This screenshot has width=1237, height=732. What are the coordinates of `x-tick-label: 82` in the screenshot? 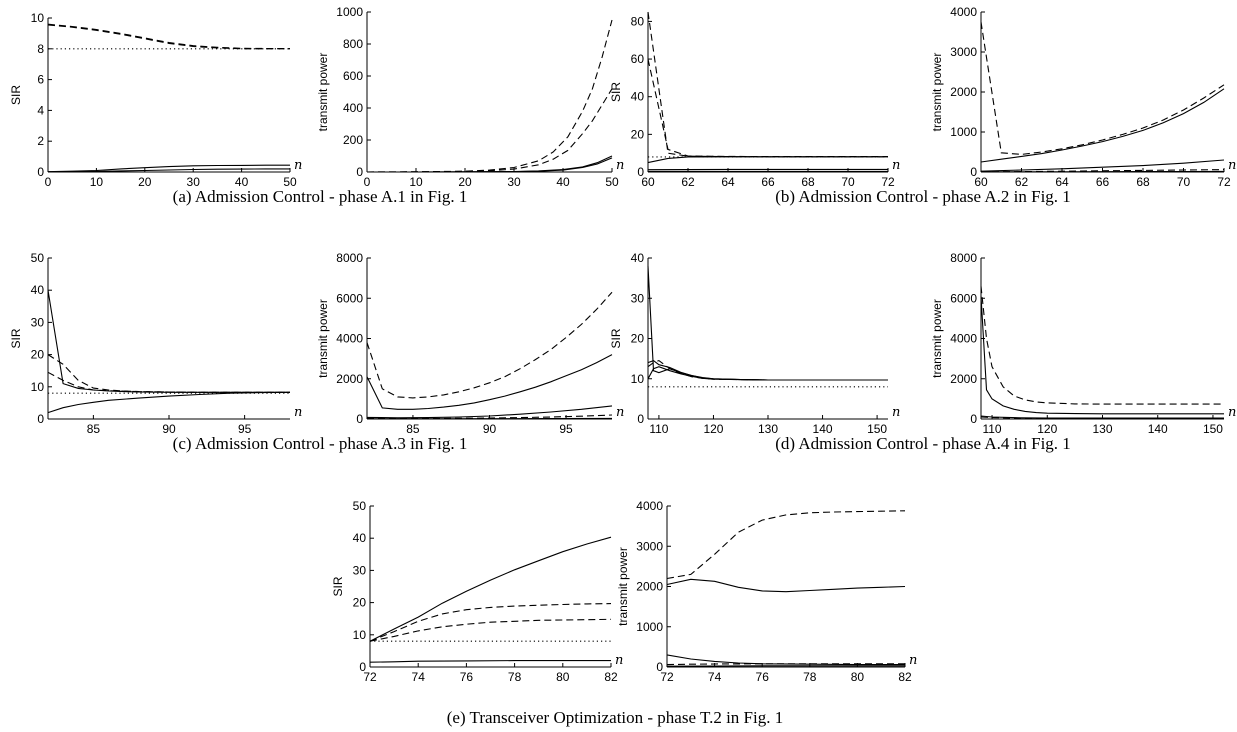 It's located at (905, 677).